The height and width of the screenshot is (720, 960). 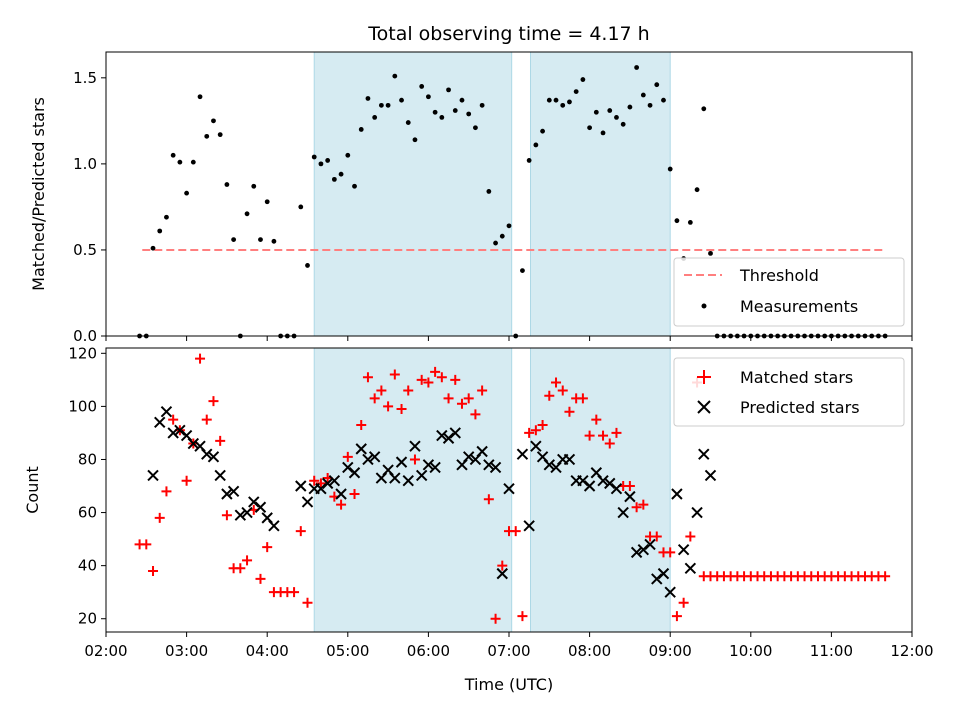 What do you see at coordinates (799, 306) in the screenshot?
I see `legend-measurements-label: Measurements` at bounding box center [799, 306].